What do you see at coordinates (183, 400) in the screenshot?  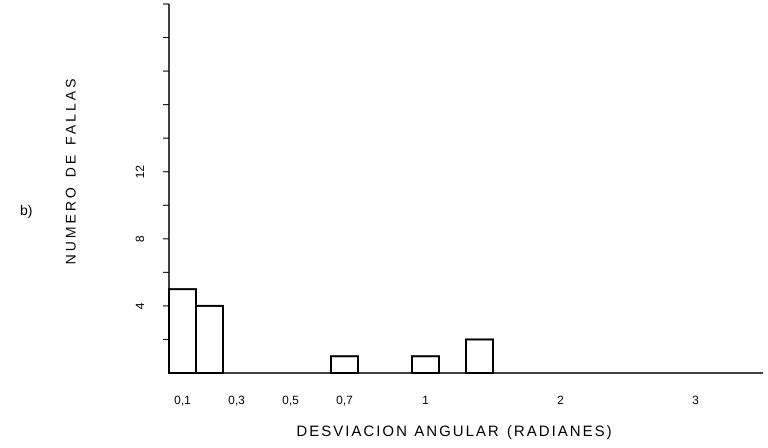 I see `x-tick-label: 0,1` at bounding box center [183, 400].